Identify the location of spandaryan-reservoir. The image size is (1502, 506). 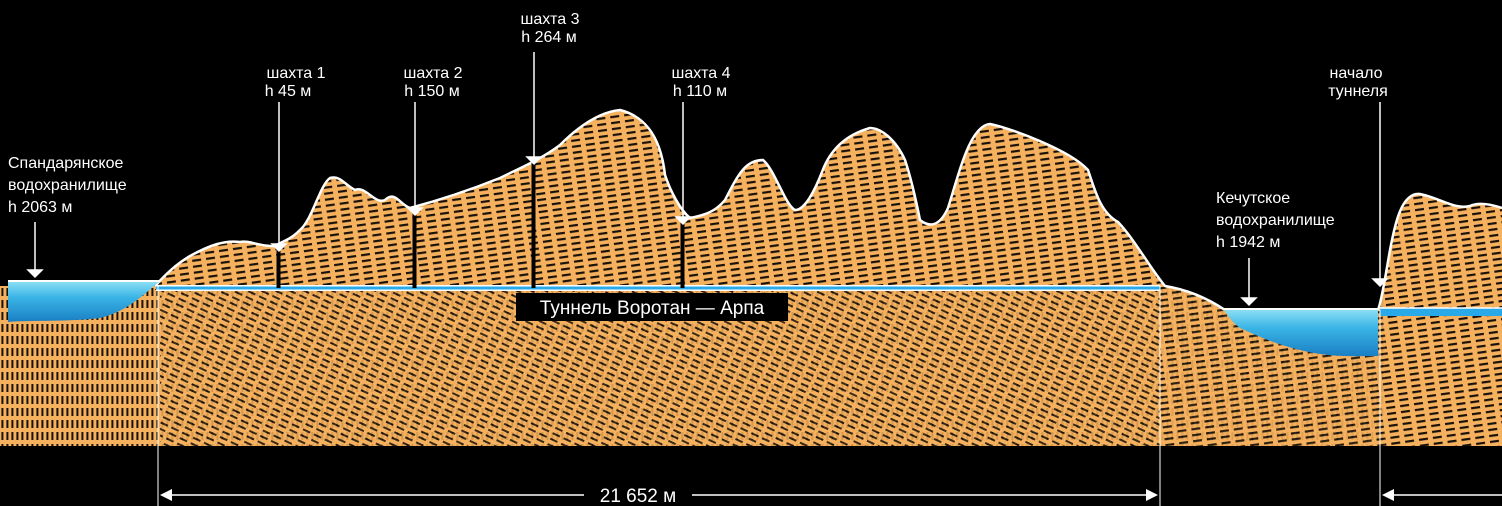
(84, 301).